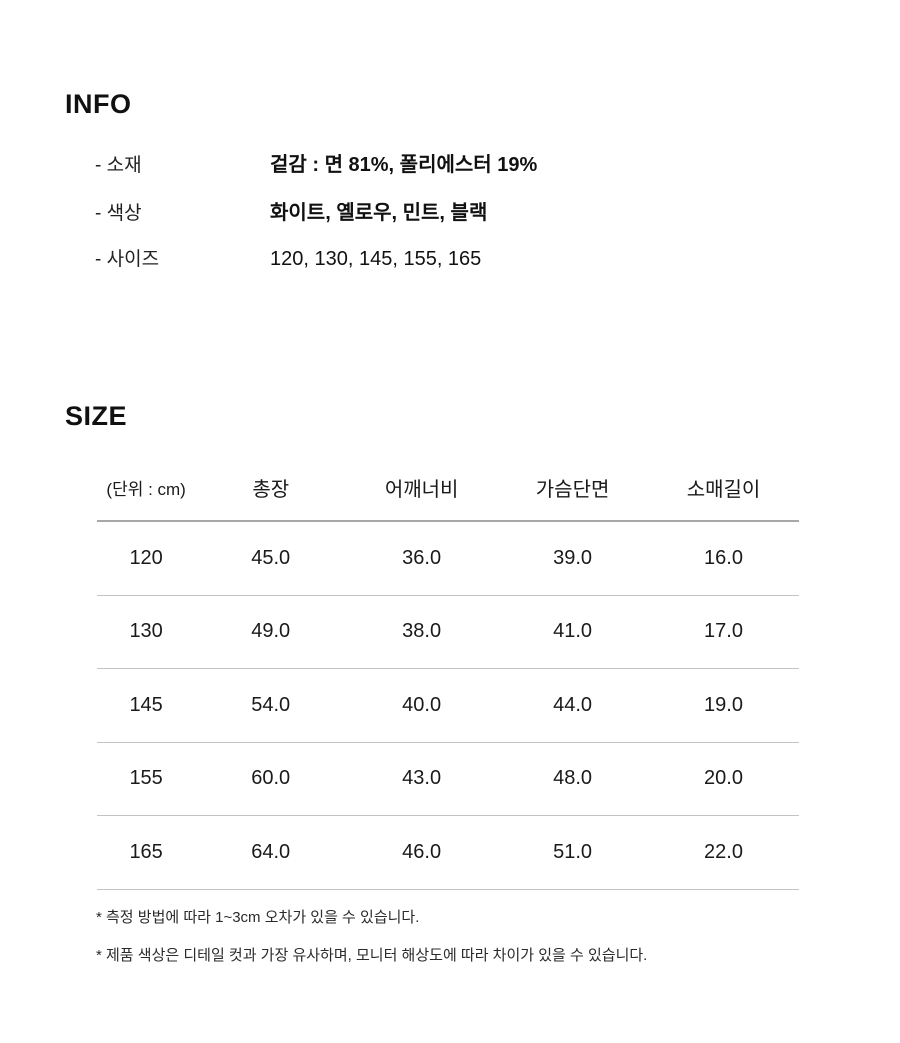 Image resolution: width=900 pixels, height=1043 pixels. Describe the element at coordinates (146, 558) in the screenshot. I see `cell-size: 120` at that location.